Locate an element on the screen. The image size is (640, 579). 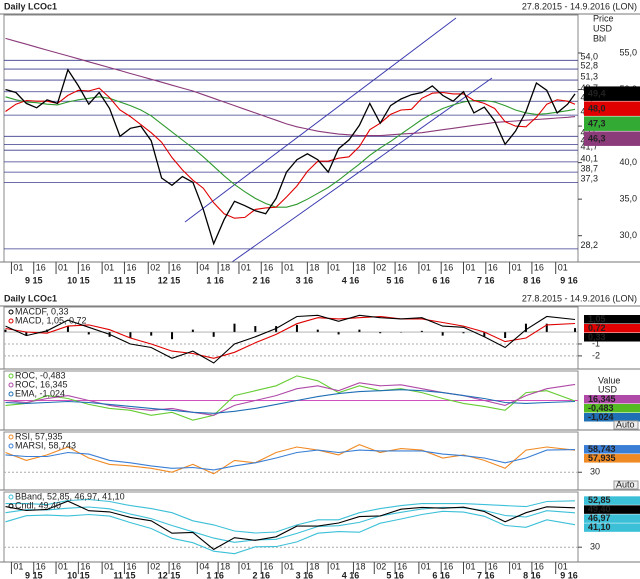
y-tick-label: 30,0 is located at coordinates (628, 235).